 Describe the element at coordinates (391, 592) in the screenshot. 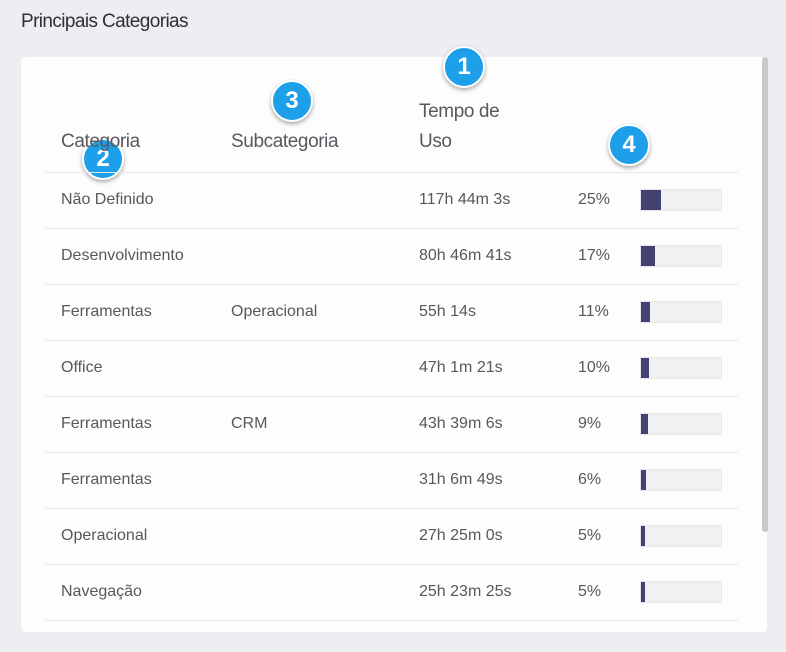

I see `table-row: Navegação 25h 23m 25s 5%` at that location.